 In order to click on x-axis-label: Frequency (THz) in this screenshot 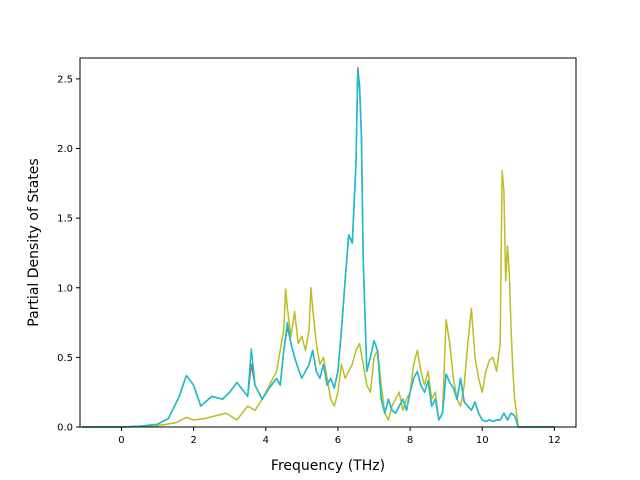, I will do `click(328, 466)`.